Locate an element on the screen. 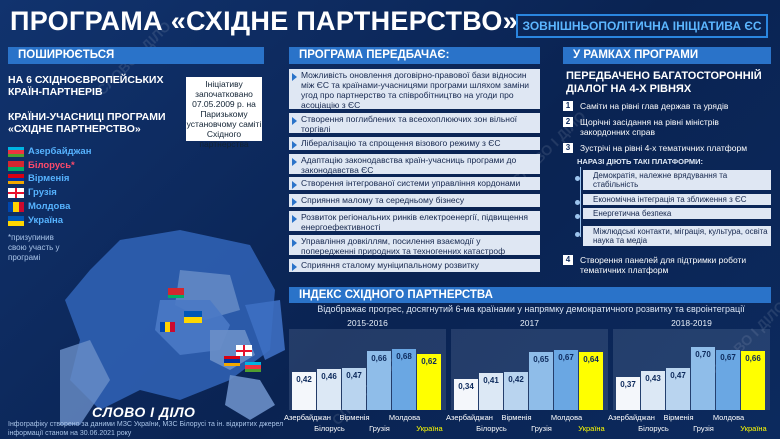  brand-logo: СЛОВО І ДІЛО is located at coordinates (144, 412).